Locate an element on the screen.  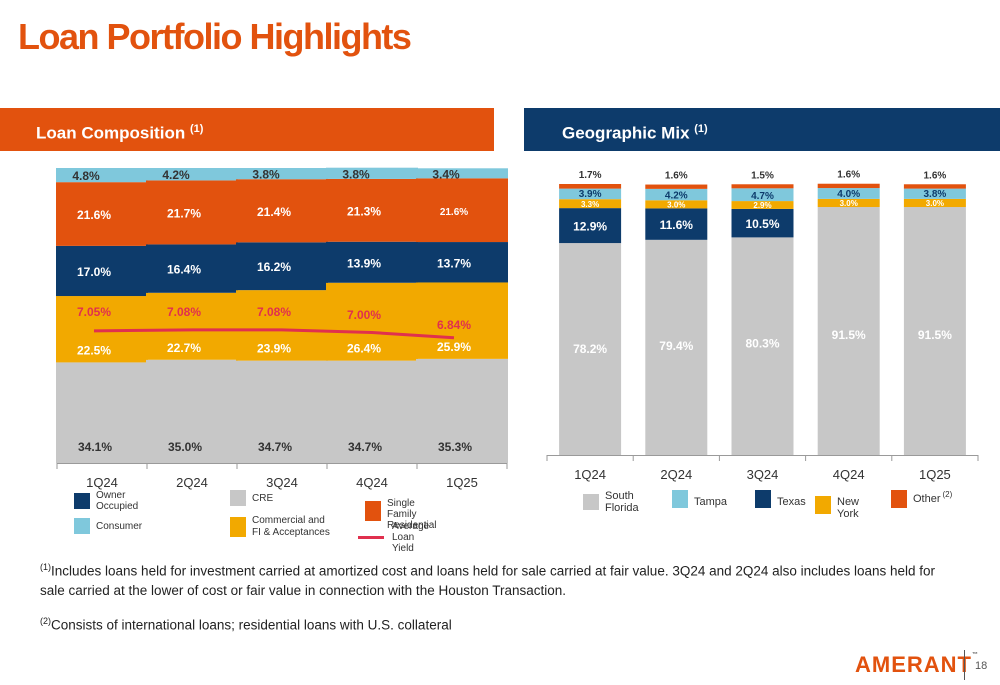
data-label-cre-4q24: 34.7% is located at coordinates (365, 447).